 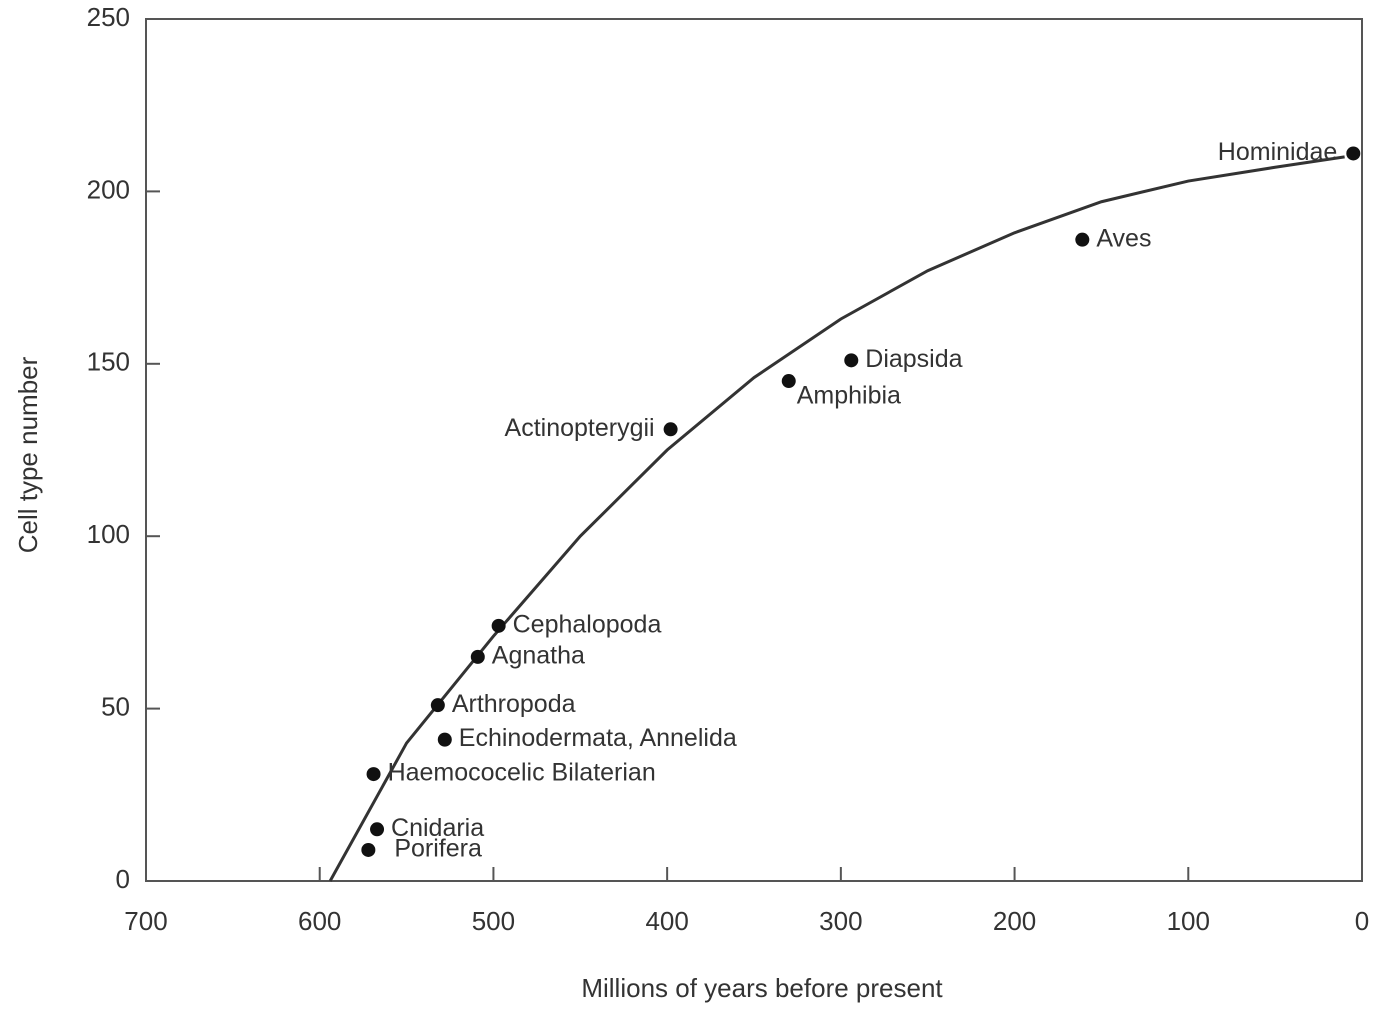 What do you see at coordinates (115, 706) in the screenshot?
I see `y-tick-label: 50` at bounding box center [115, 706].